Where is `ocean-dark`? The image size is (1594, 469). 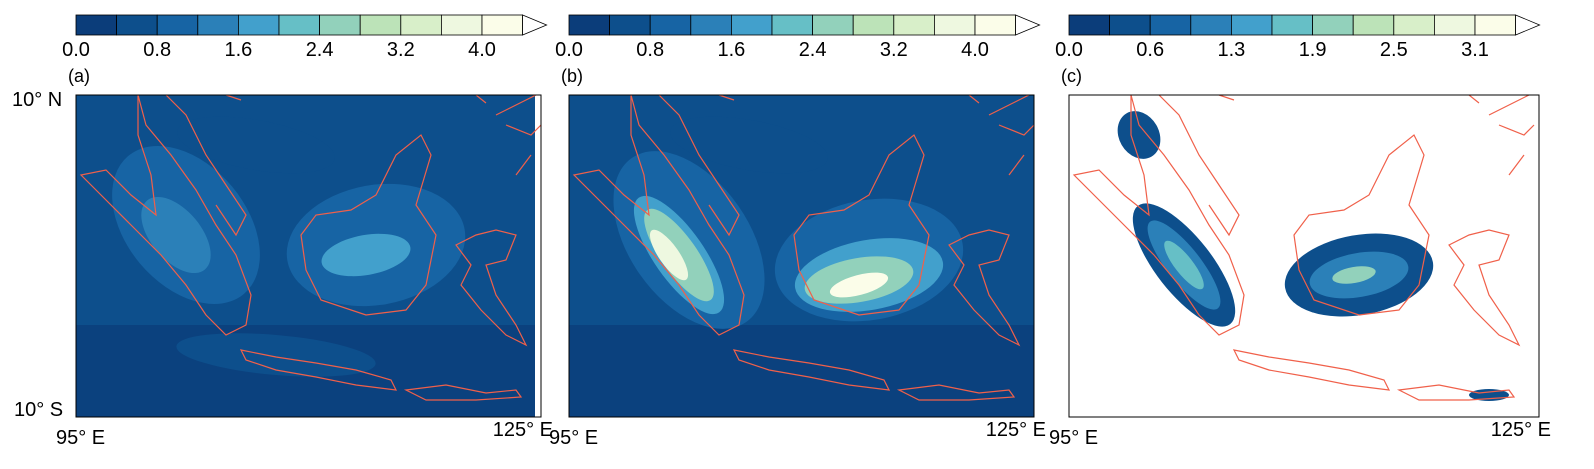
ocean-dark is located at coordinates (801, 371).